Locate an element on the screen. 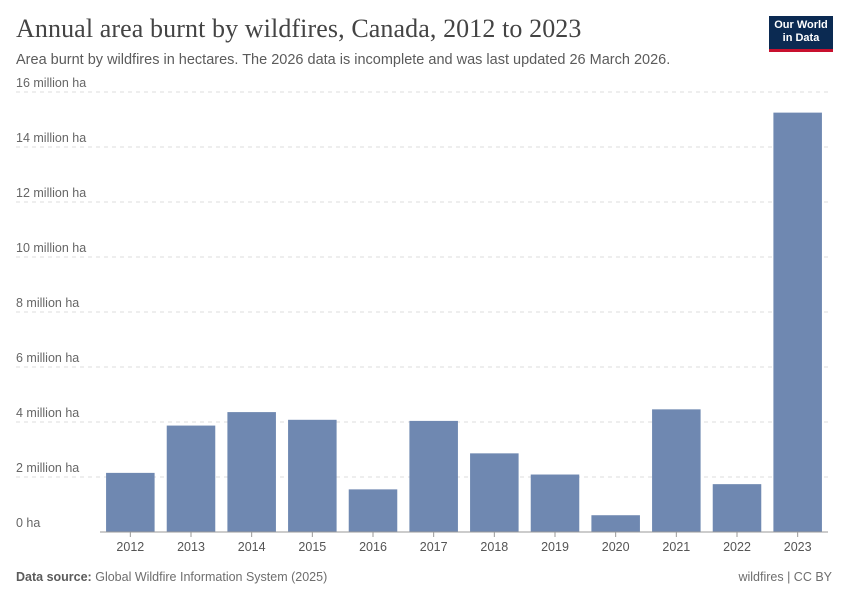 This screenshot has width=850, height=600. license-note: wildfires | CC BY is located at coordinates (785, 577).